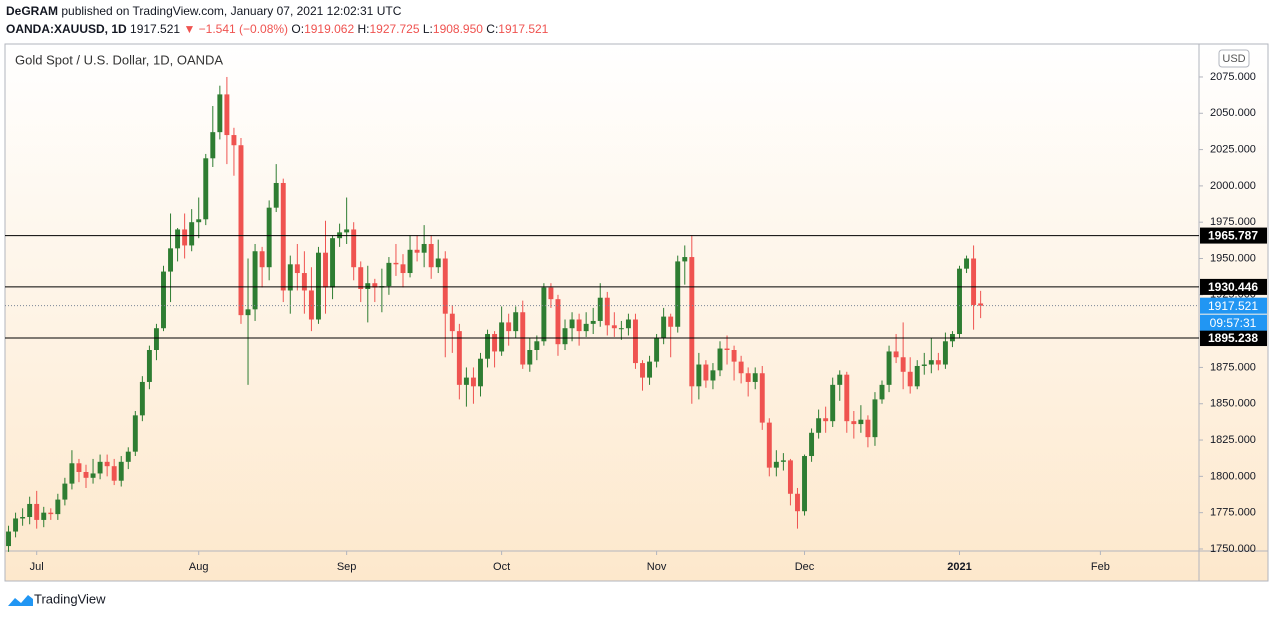 Image resolution: width=1274 pixels, height=623 pixels. I want to click on x-tick-label: Dec, so click(805, 567).